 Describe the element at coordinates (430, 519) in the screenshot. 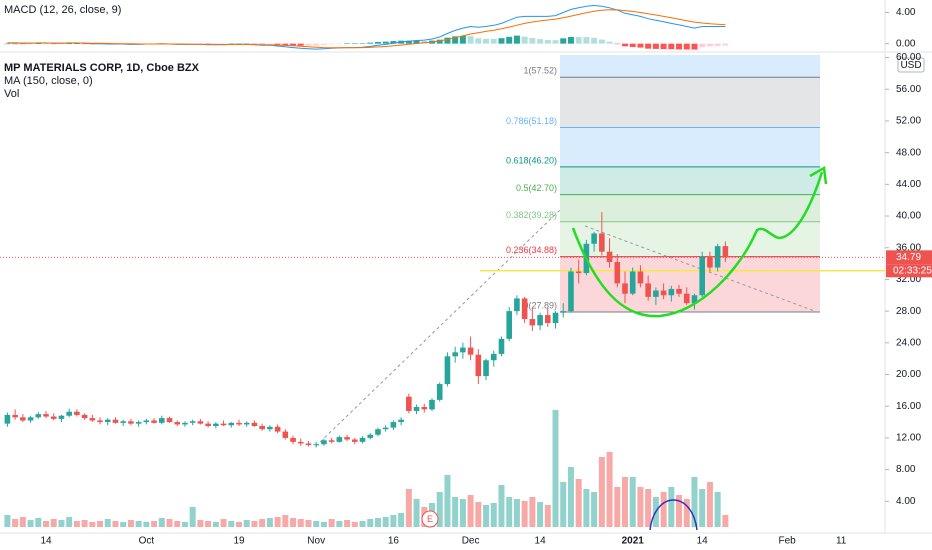

I see `earnings-marker` at that location.